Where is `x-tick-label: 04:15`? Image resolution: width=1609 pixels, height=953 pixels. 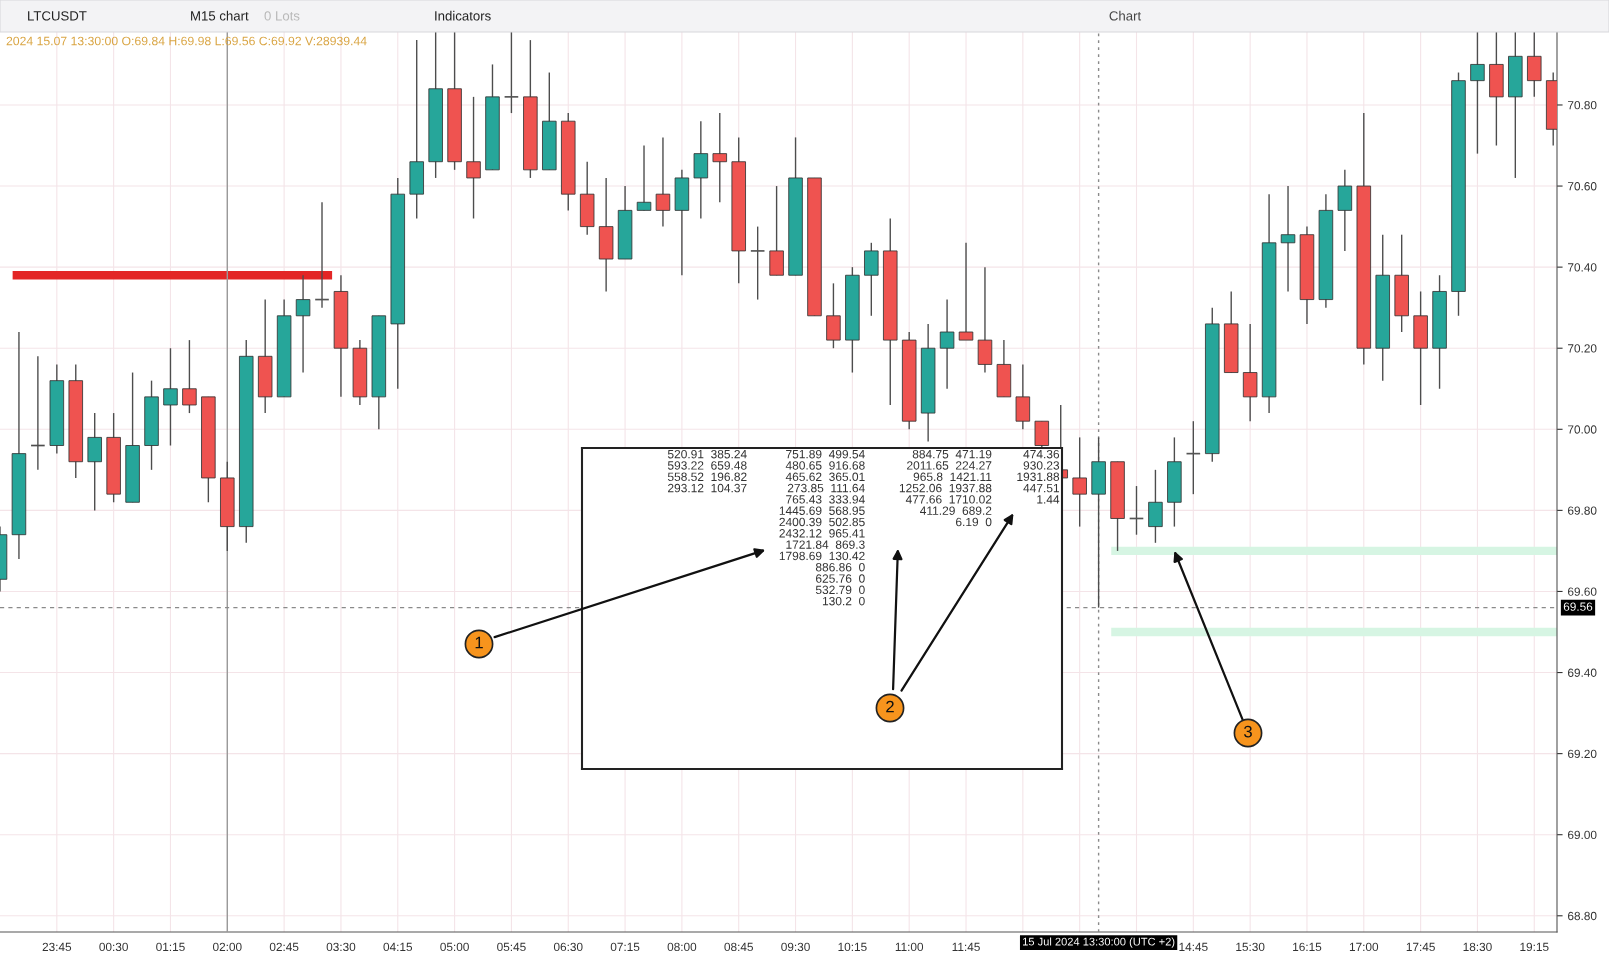 x-tick-label: 04:15 is located at coordinates (398, 947).